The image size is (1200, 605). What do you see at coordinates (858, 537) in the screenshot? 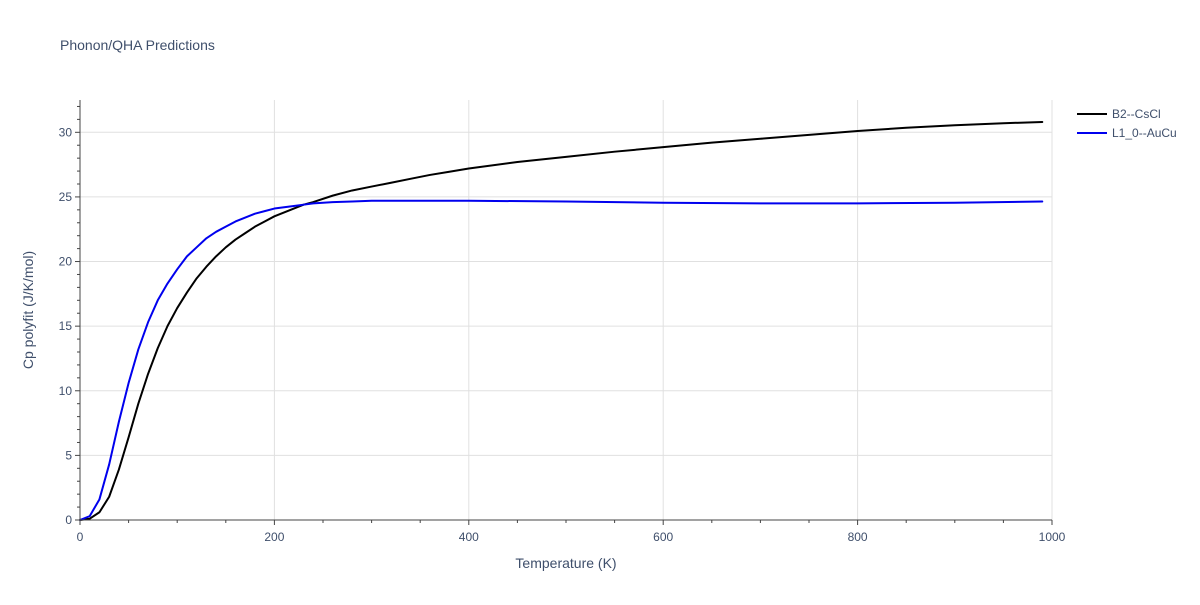
I see `x-tick-label: 800` at bounding box center [858, 537].